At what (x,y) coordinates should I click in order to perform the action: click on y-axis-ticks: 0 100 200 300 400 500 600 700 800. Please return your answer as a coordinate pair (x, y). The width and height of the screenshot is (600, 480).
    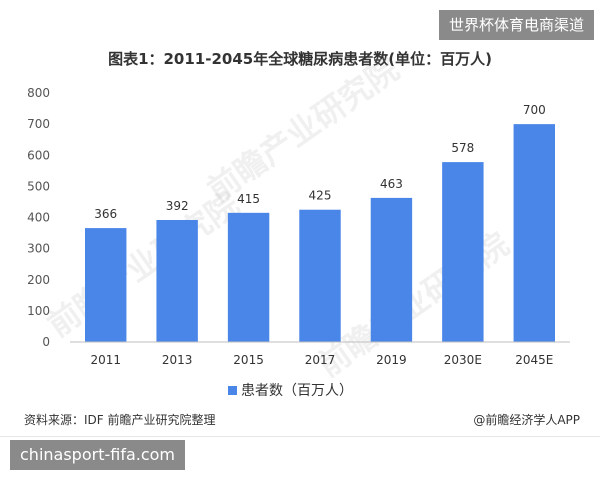
    Looking at the image, I should click on (38, 217).